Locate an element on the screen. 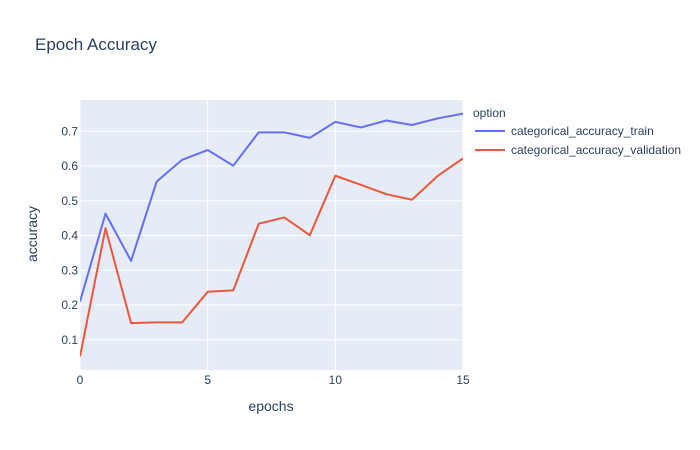 This screenshot has width=700, height=450. legend-title: option is located at coordinates (489, 113).